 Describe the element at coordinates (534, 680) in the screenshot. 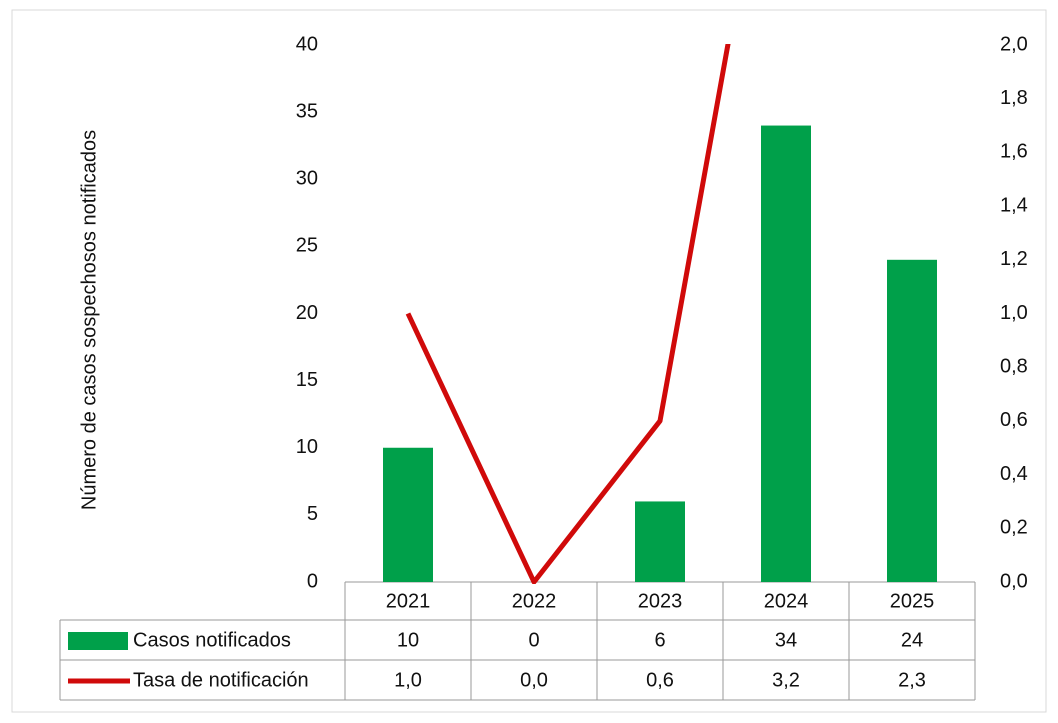

I see `table-value: 0,0` at that location.